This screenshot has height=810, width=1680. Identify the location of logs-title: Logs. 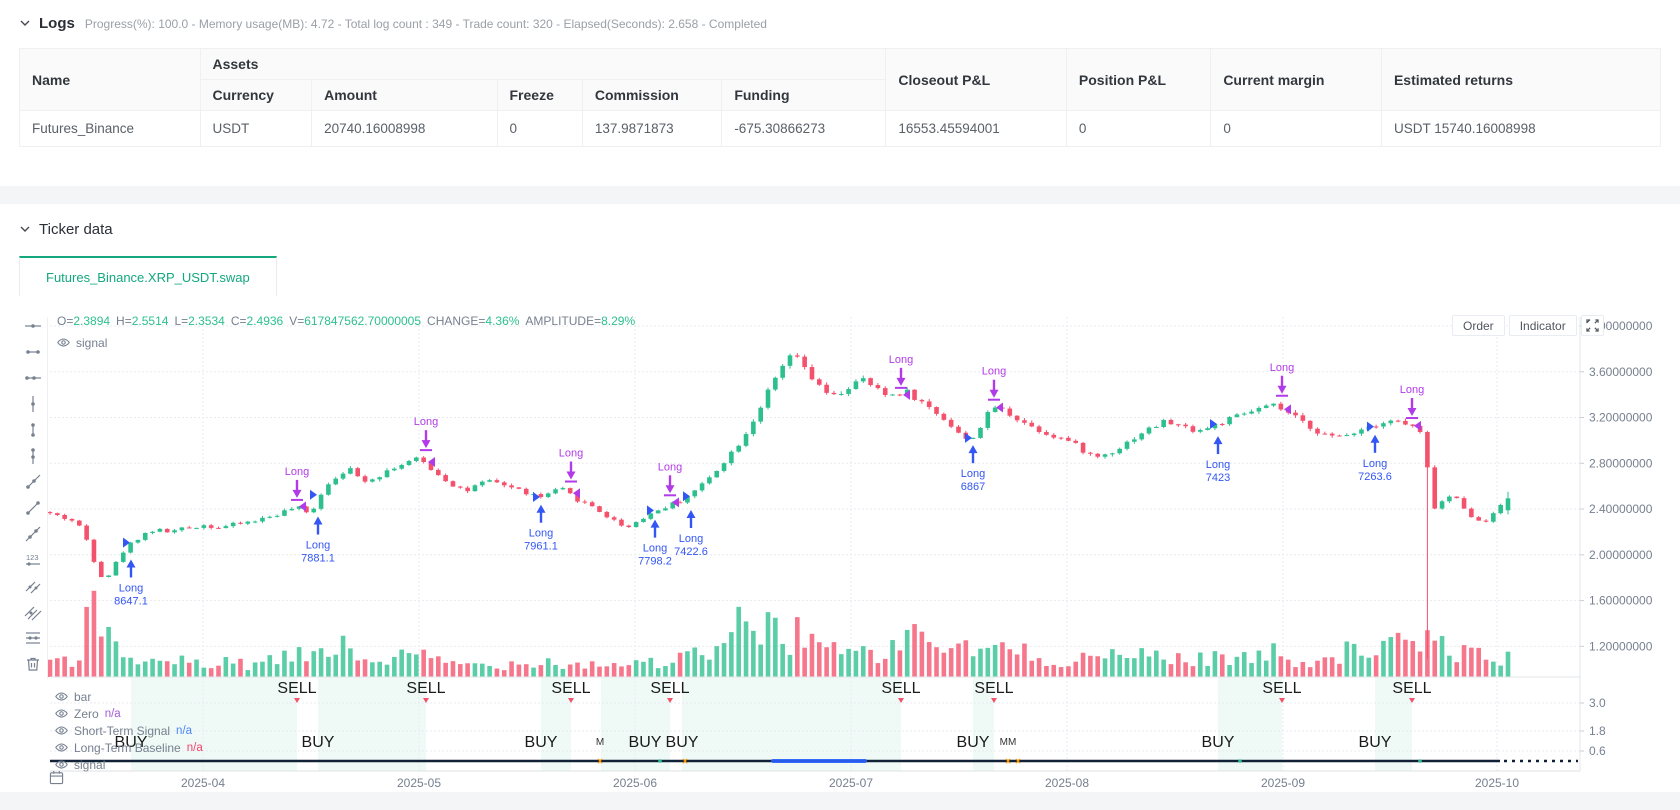
(57, 23).